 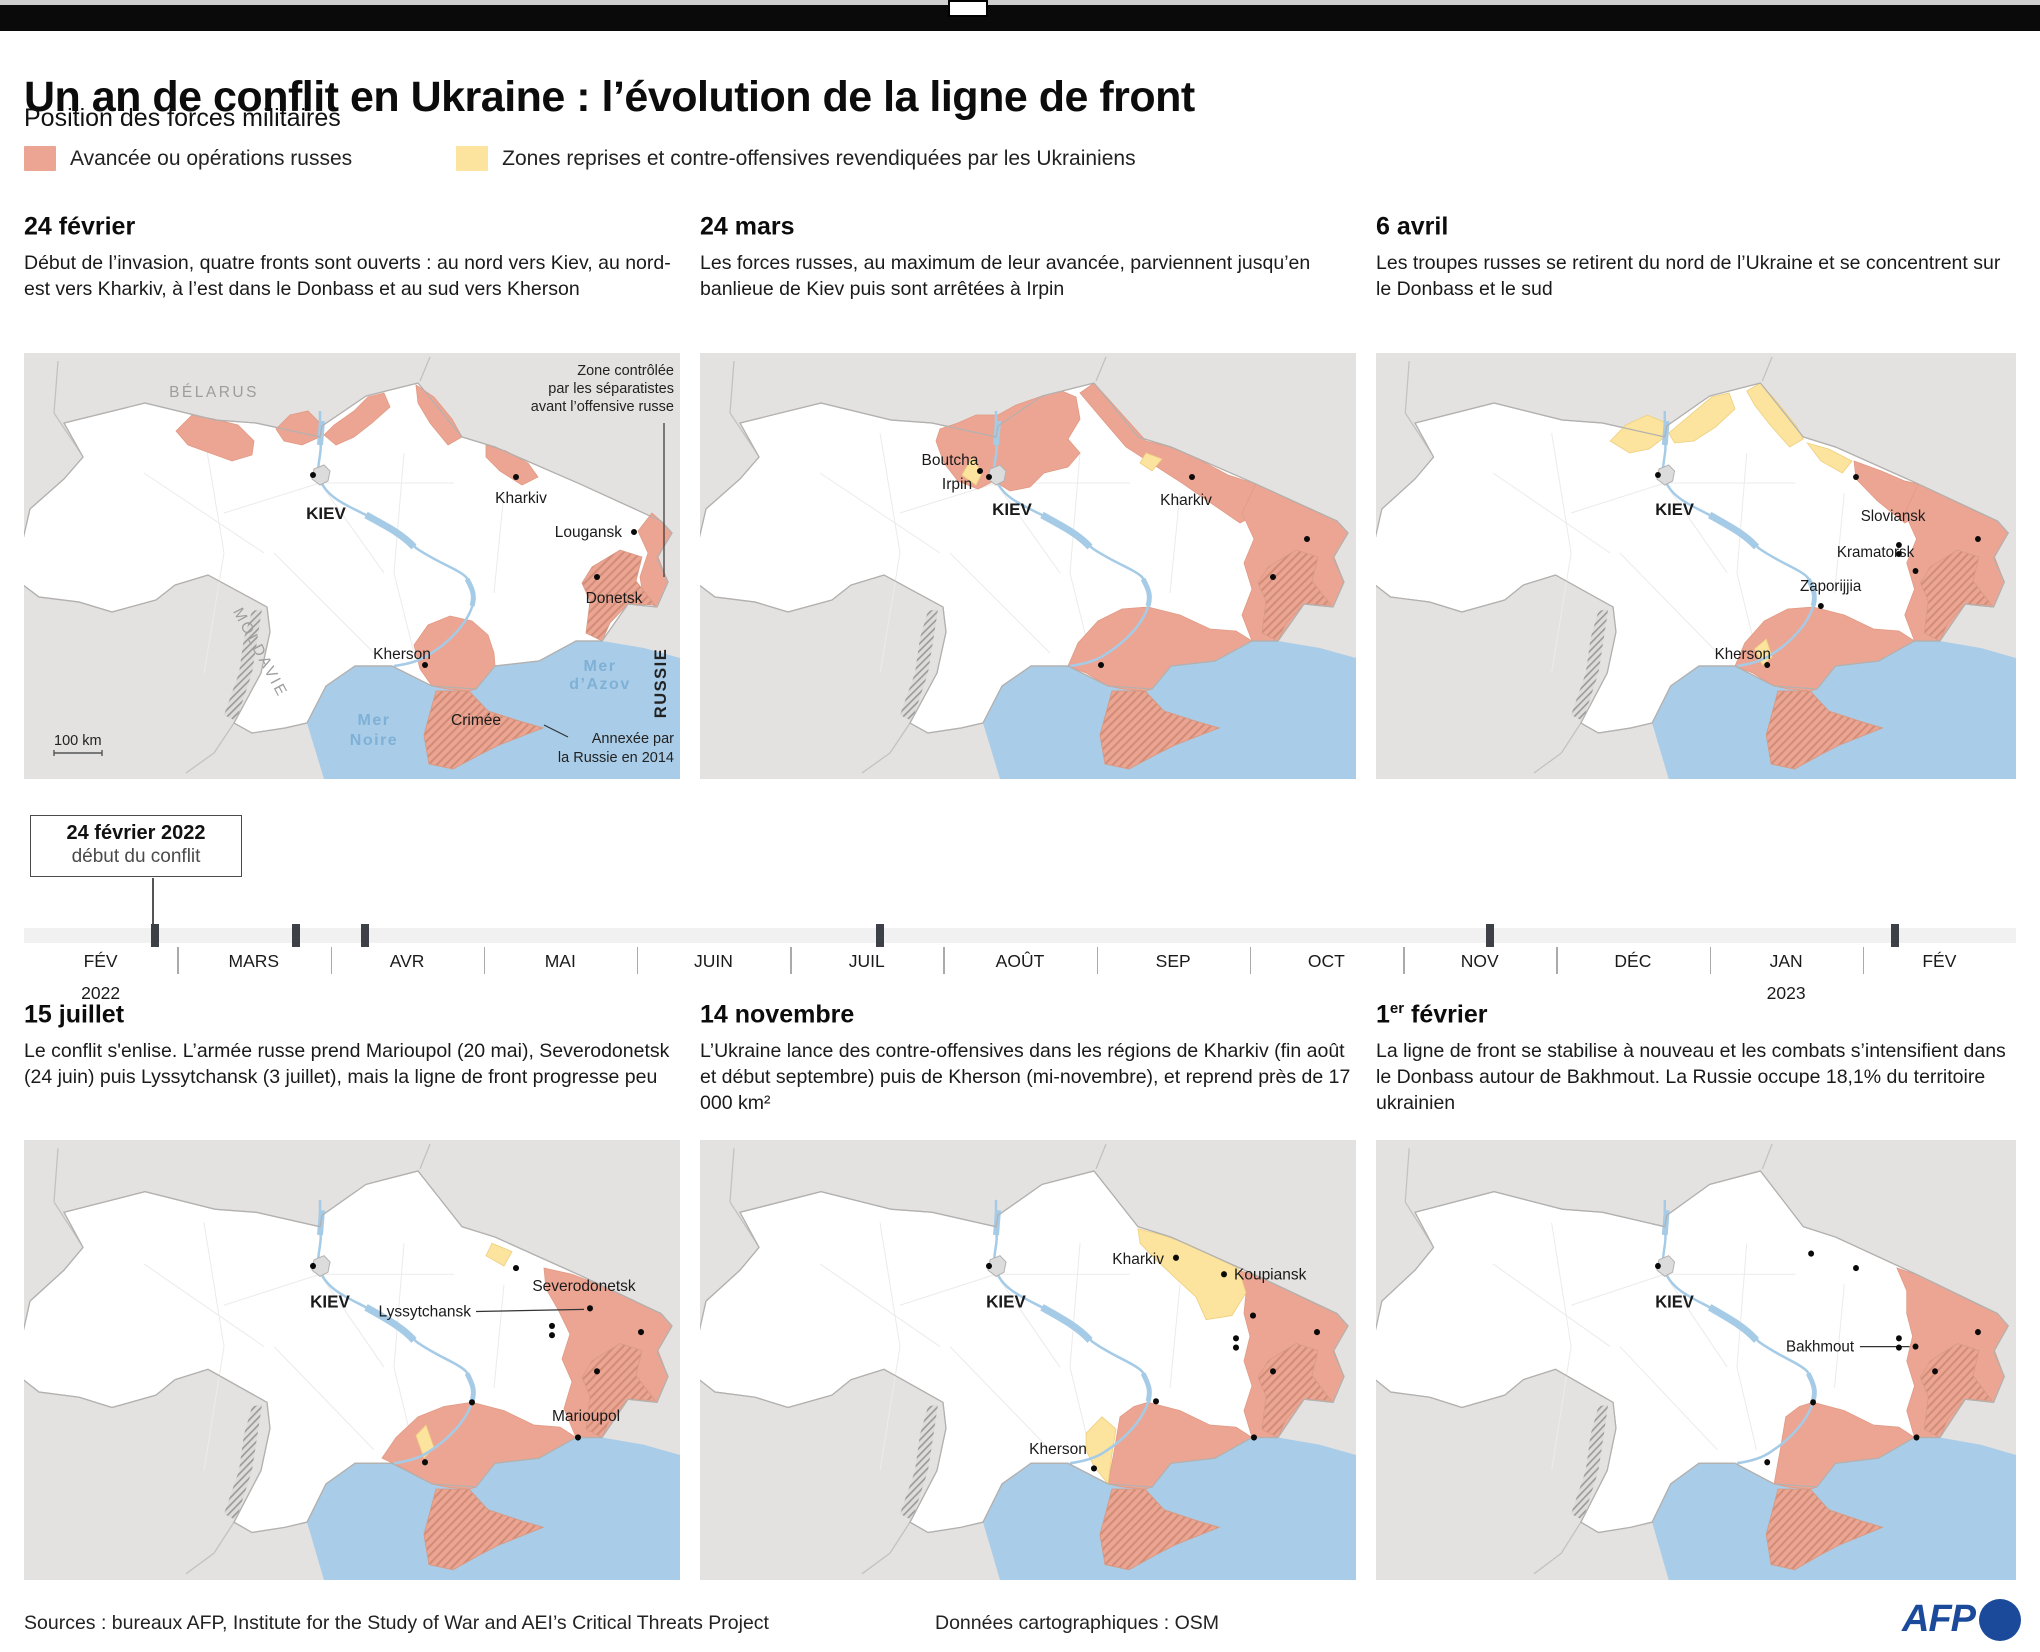 I want to click on map-15-juillet: KIEV Severodonetsk Lyssytchansk Marioupol, so click(x=352, y=1360).